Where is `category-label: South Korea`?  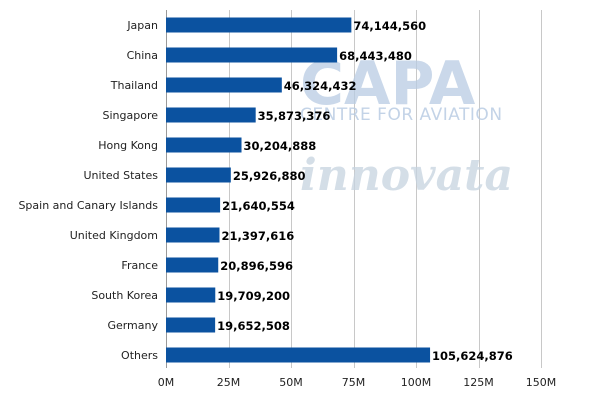
category-label: South Korea is located at coordinates (124, 295).